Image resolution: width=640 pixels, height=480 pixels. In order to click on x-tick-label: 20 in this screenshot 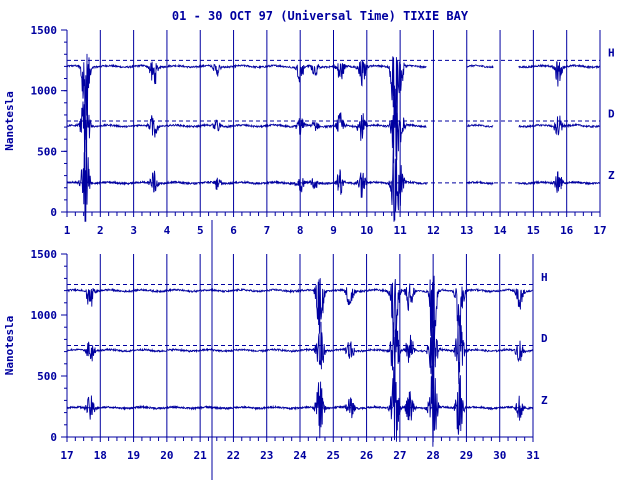, I will do `click(166, 455)`.